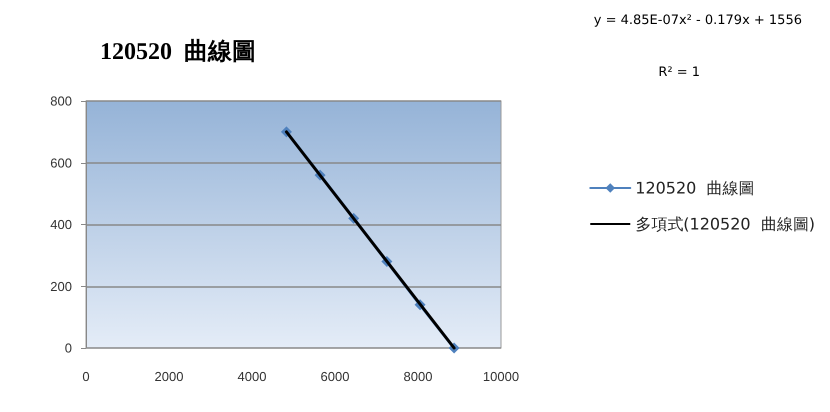 The image size is (830, 412). Describe the element at coordinates (61, 101) in the screenshot. I see `y-tick-label: 800` at that location.